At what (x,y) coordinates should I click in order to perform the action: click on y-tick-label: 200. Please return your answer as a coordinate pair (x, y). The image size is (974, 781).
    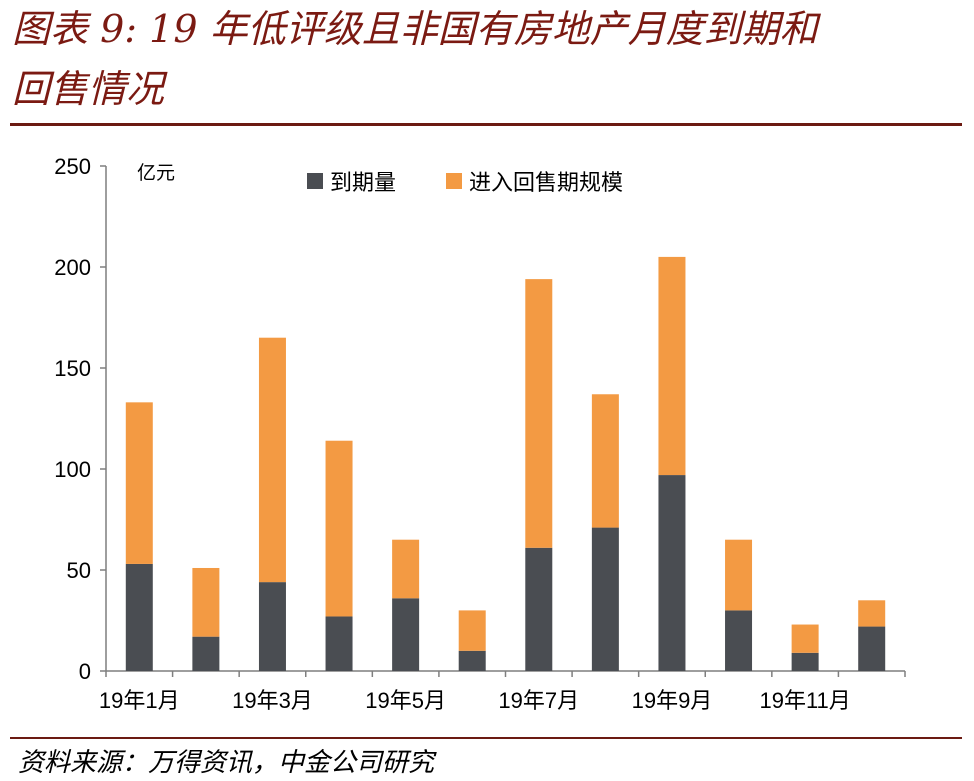
    Looking at the image, I should click on (72, 267).